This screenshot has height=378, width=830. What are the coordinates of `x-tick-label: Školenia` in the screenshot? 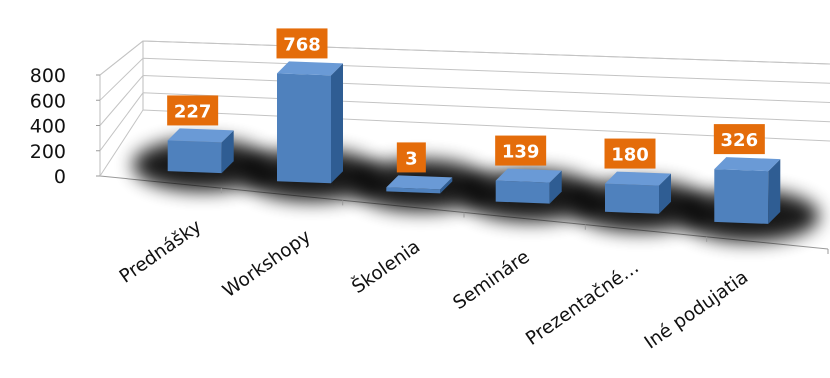 It's located at (386, 266).